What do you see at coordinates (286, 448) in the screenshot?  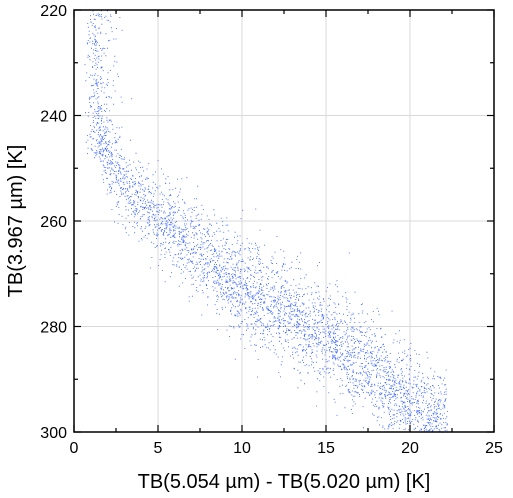 I see `x-tick-labels: 0 5 10 15 20 25` at bounding box center [286, 448].